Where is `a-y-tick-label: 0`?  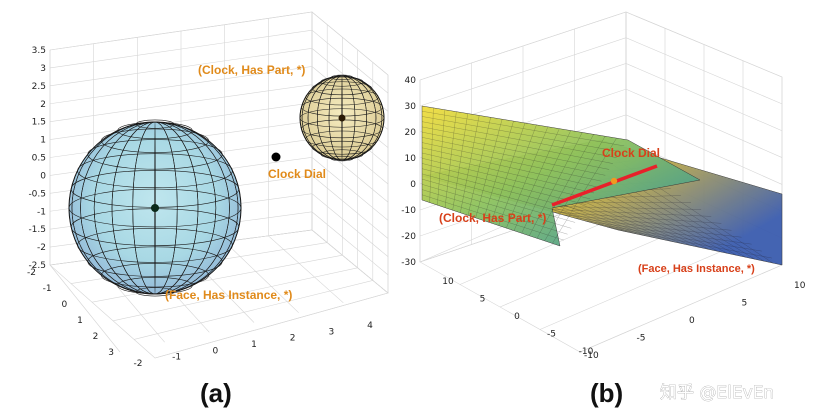 a-y-tick-label: 0 is located at coordinates (64, 305).